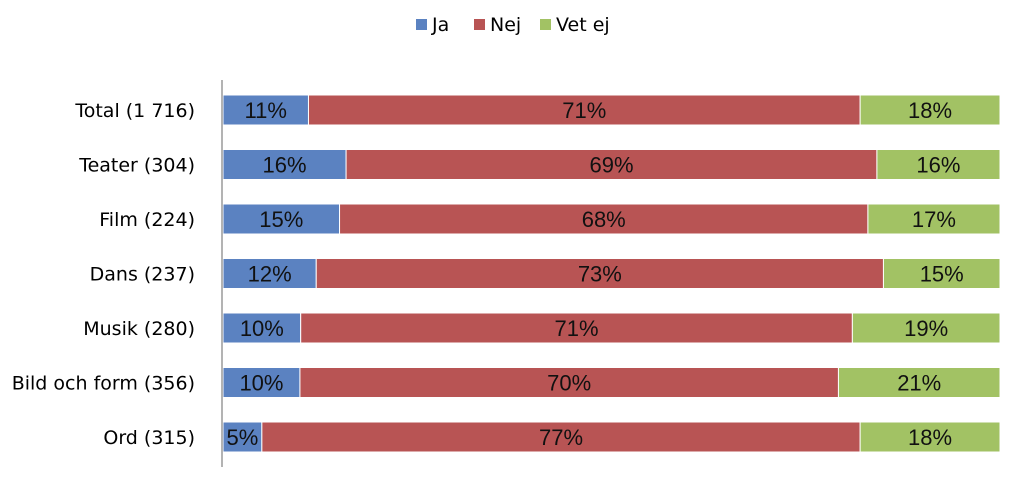  I want to click on legend: Ja Nej Vet ej, so click(513, 25).